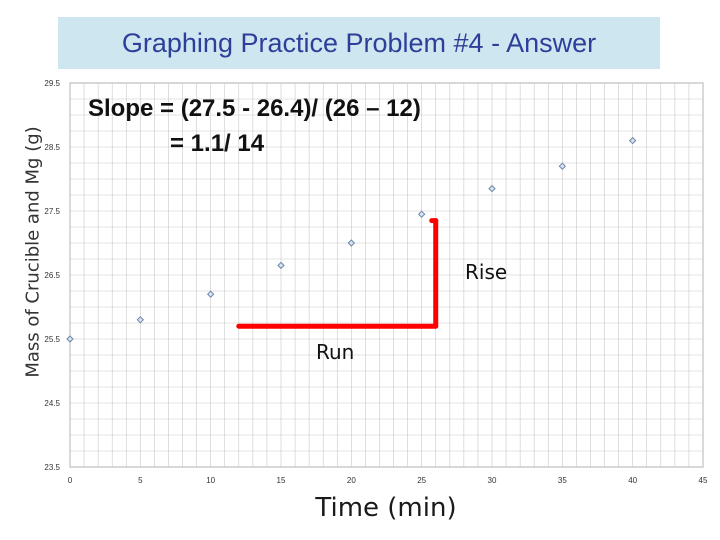 The width and height of the screenshot is (720, 540). I want to click on x-tick-label: 40, so click(632, 480).